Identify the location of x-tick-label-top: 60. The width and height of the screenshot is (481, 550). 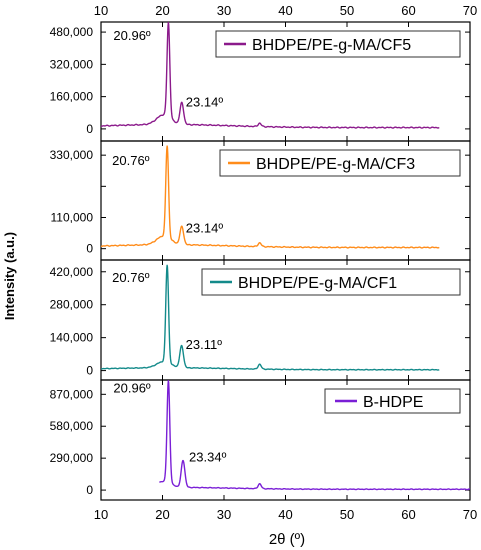
(408, 10).